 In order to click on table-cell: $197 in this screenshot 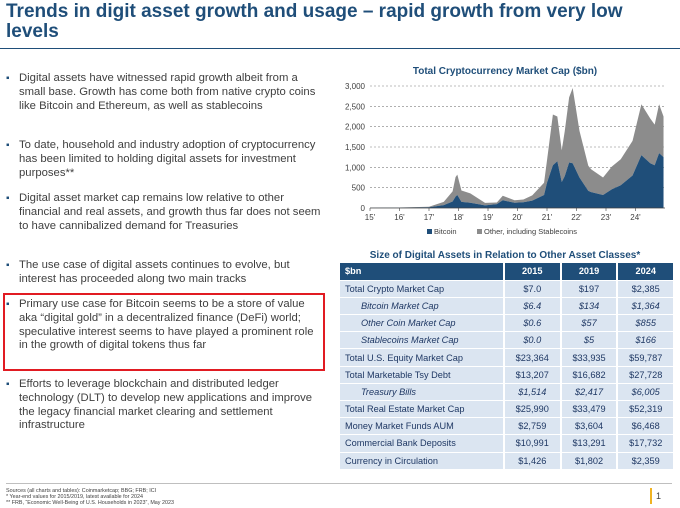, I will do `click(588, 289)`.